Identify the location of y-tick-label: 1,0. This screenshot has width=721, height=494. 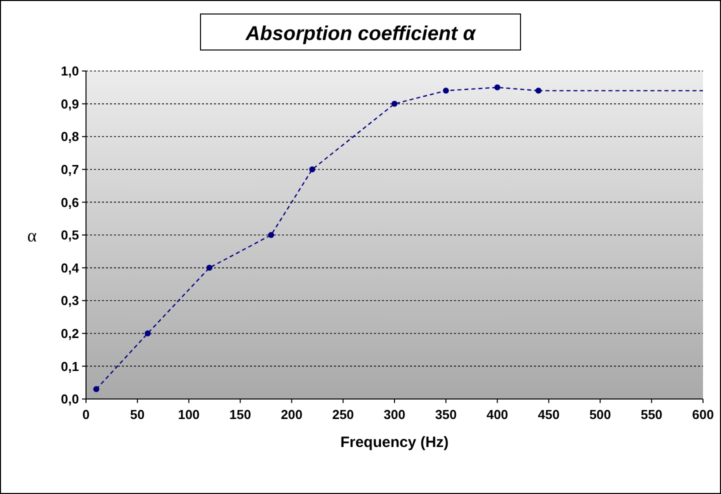
(69, 71).